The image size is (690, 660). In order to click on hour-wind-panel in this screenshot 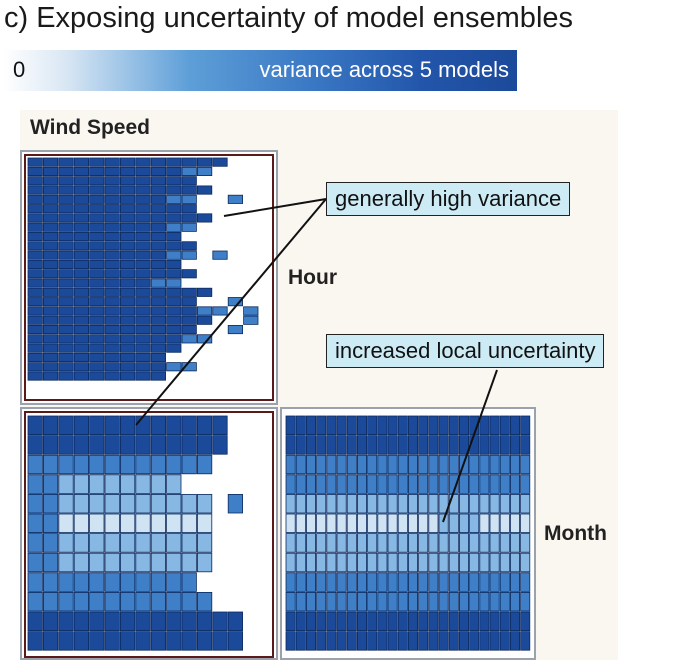, I will do `click(149, 277)`.